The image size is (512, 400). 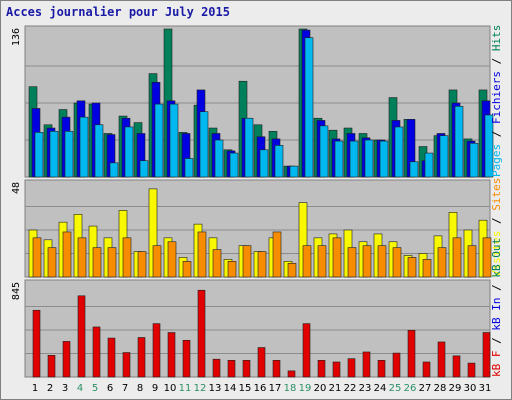 I want to click on x-tick-day-10: 10, so click(x=170, y=388).